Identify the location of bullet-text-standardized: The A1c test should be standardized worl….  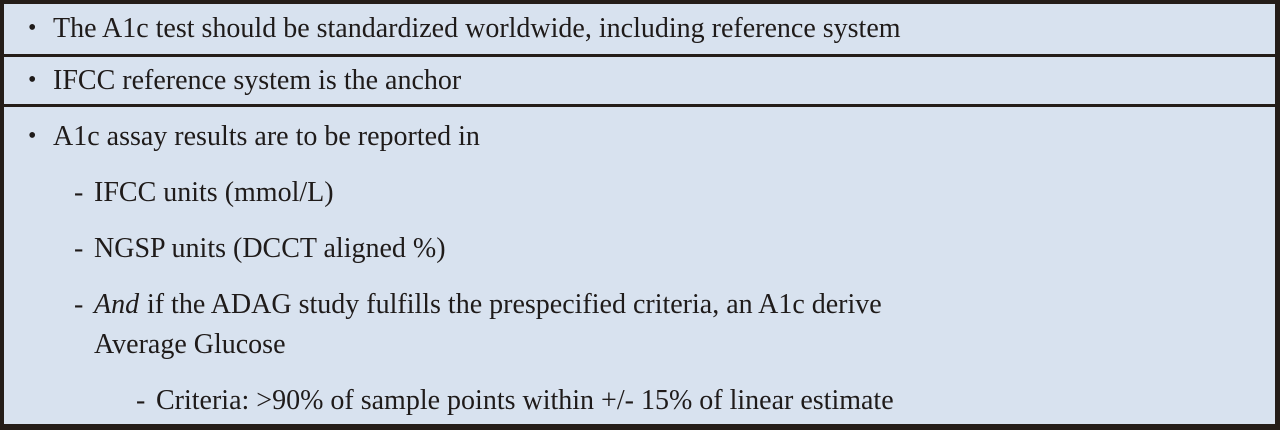
(477, 28).